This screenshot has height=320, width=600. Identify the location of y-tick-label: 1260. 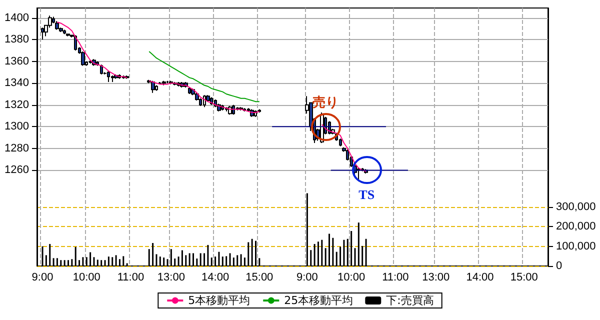
(16, 170).